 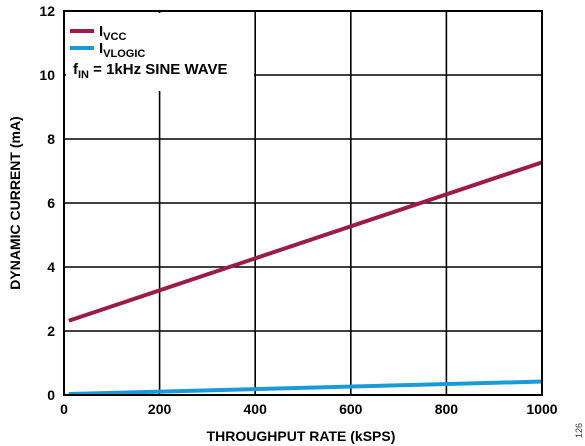 I want to click on legend-background, so click(x=160, y=52).